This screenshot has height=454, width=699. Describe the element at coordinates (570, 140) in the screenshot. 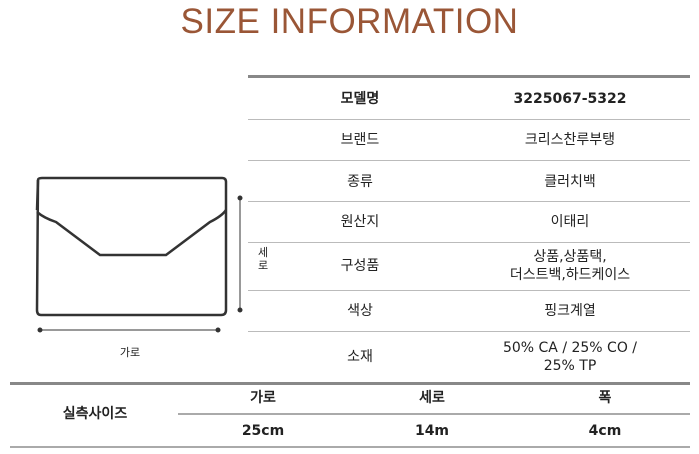

I see `spec-value: 크리스찬루부탱` at that location.